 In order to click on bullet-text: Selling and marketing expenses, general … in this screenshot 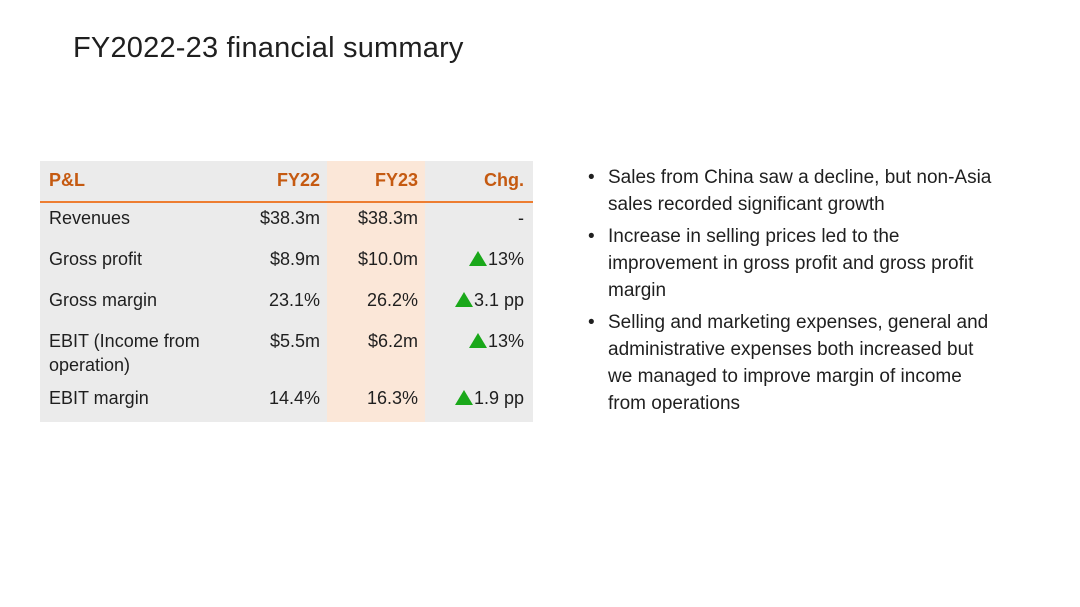, I will do `click(798, 363)`.